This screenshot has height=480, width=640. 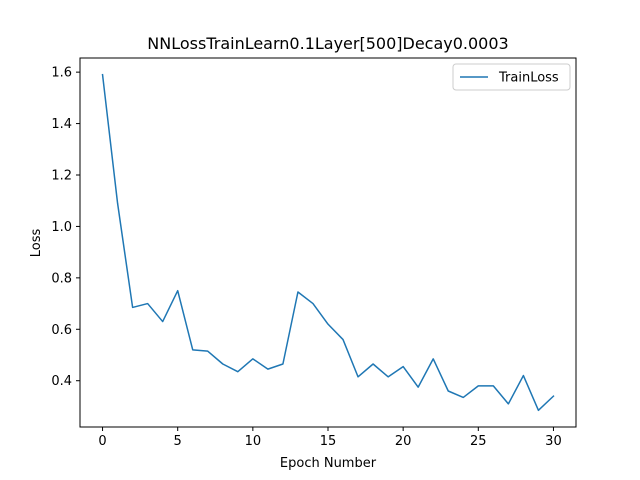 What do you see at coordinates (61, 381) in the screenshot?
I see `y-tick-label: 0.4` at bounding box center [61, 381].